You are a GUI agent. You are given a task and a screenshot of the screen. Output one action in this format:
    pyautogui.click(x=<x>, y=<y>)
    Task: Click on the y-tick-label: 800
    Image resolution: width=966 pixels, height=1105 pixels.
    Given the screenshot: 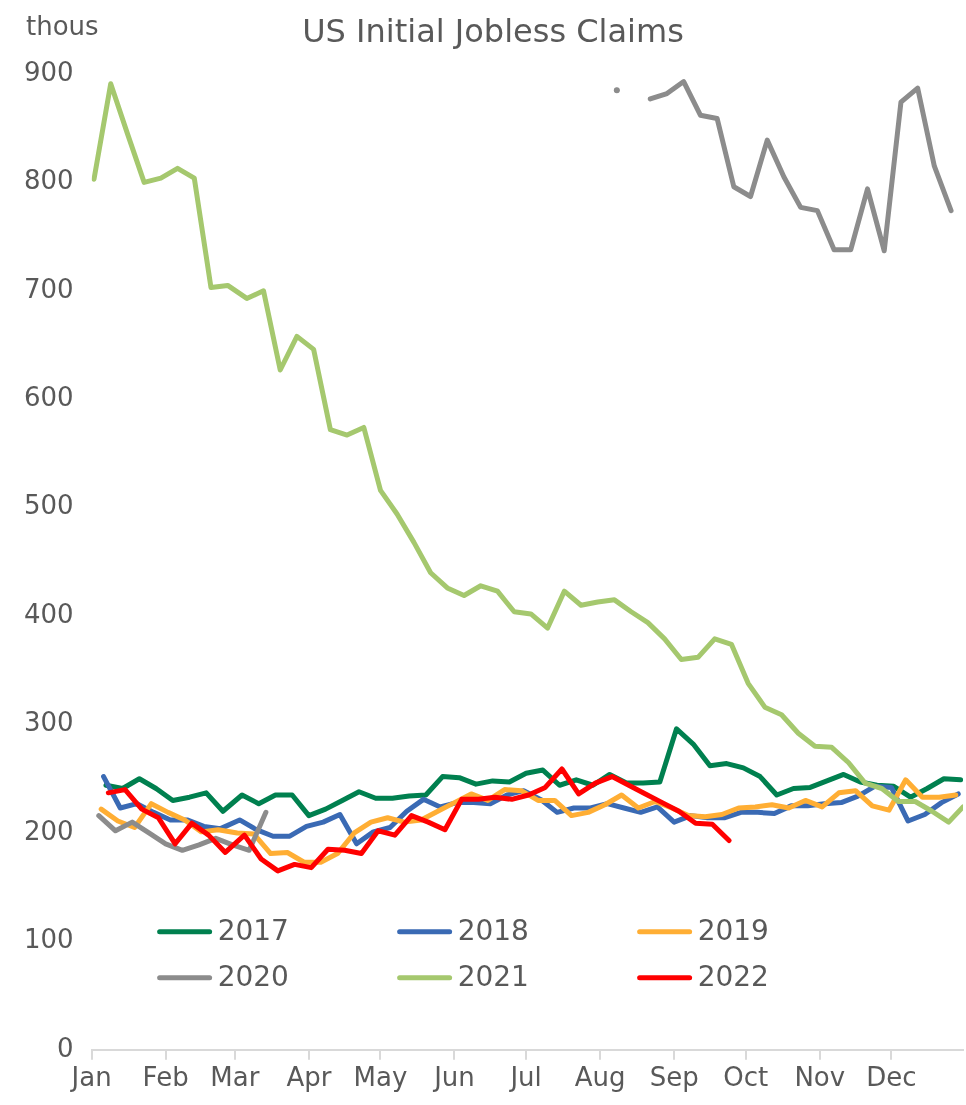 What is the action you would take?
    pyautogui.click(x=48, y=180)
    